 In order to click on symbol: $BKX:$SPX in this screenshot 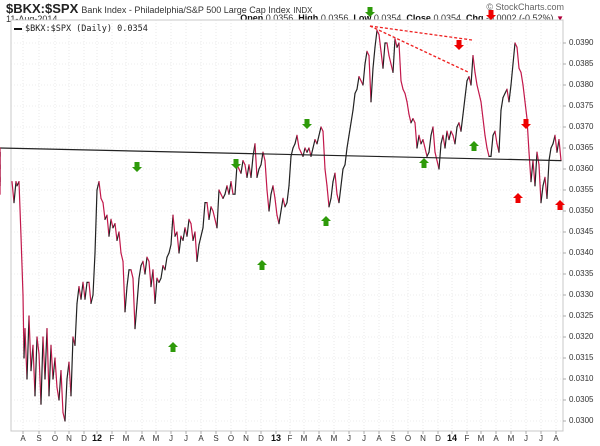, I will do `click(42, 8)`.